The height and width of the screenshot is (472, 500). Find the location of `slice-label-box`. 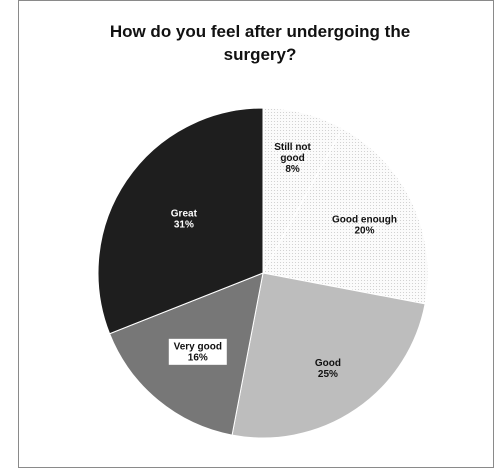

slice-label-box is located at coordinates (197, 351).